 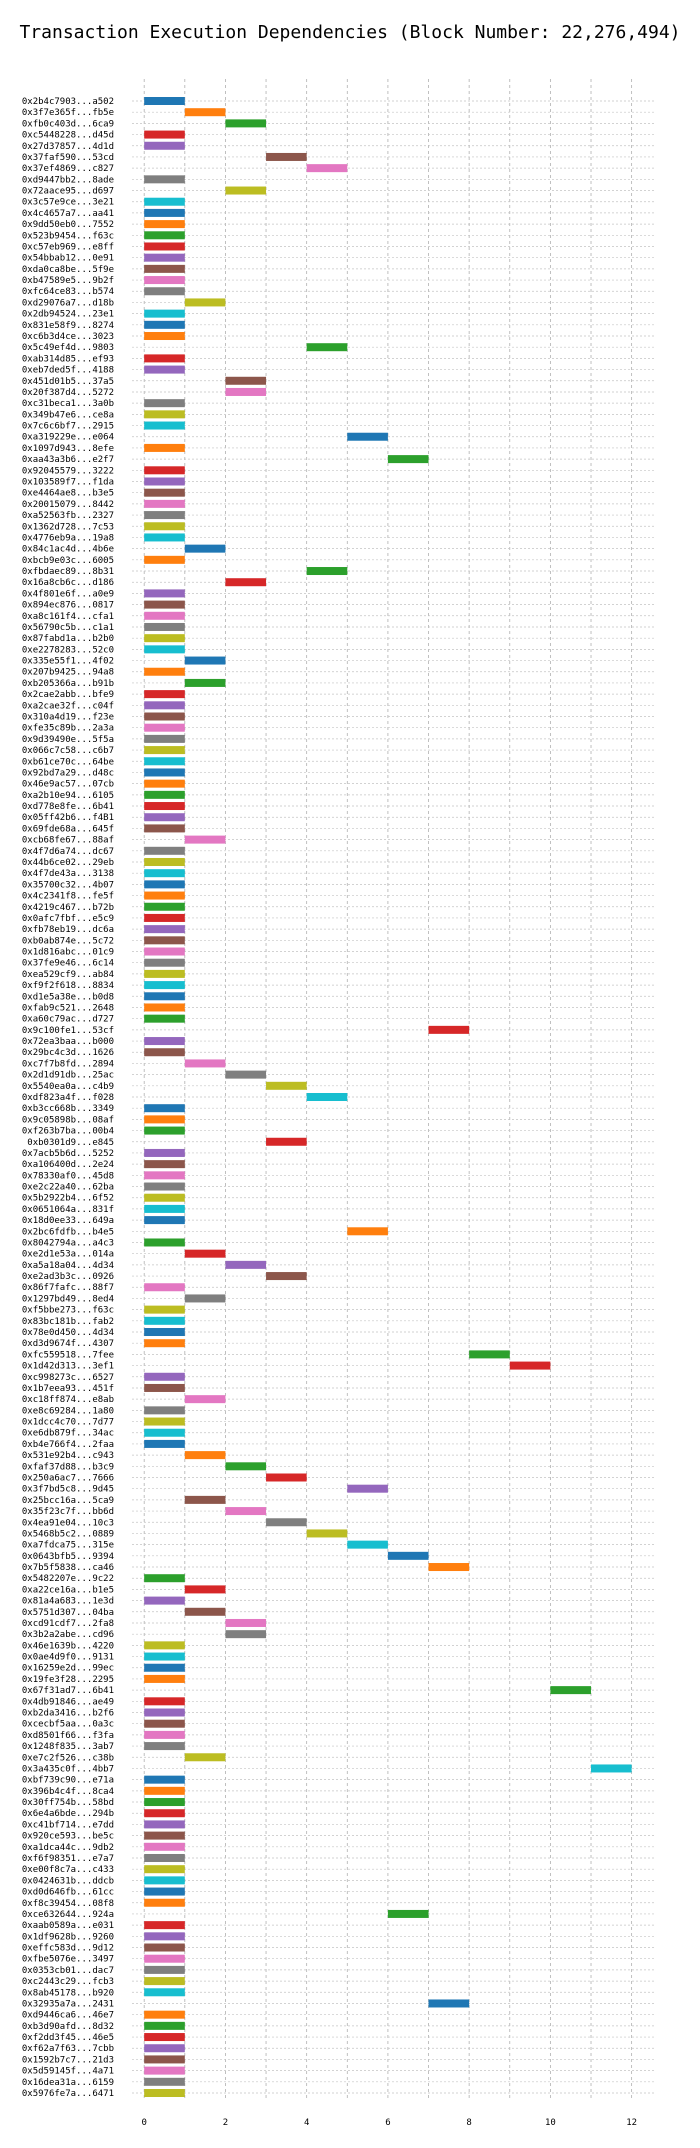 I want to click on x-tick-label: 8, so click(x=468, y=2123).